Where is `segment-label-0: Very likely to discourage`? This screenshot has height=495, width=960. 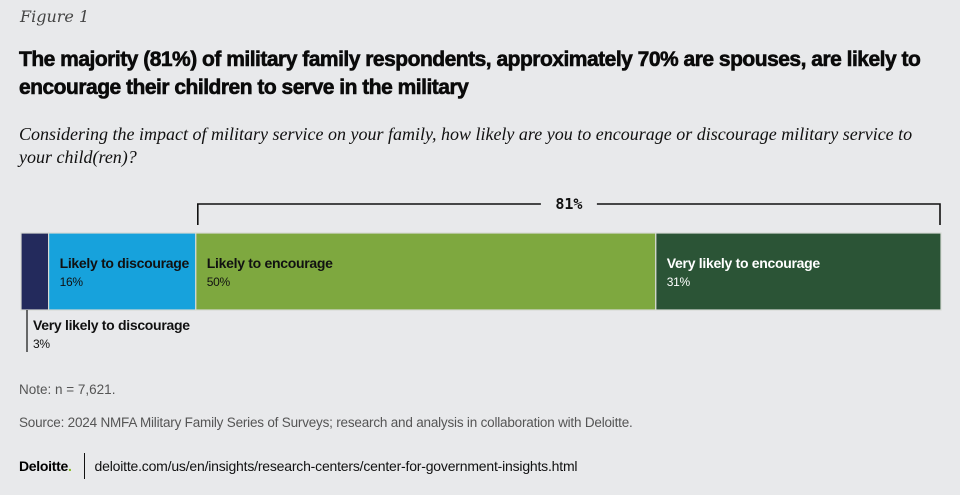 segment-label-0: Very likely to discourage is located at coordinates (111, 325).